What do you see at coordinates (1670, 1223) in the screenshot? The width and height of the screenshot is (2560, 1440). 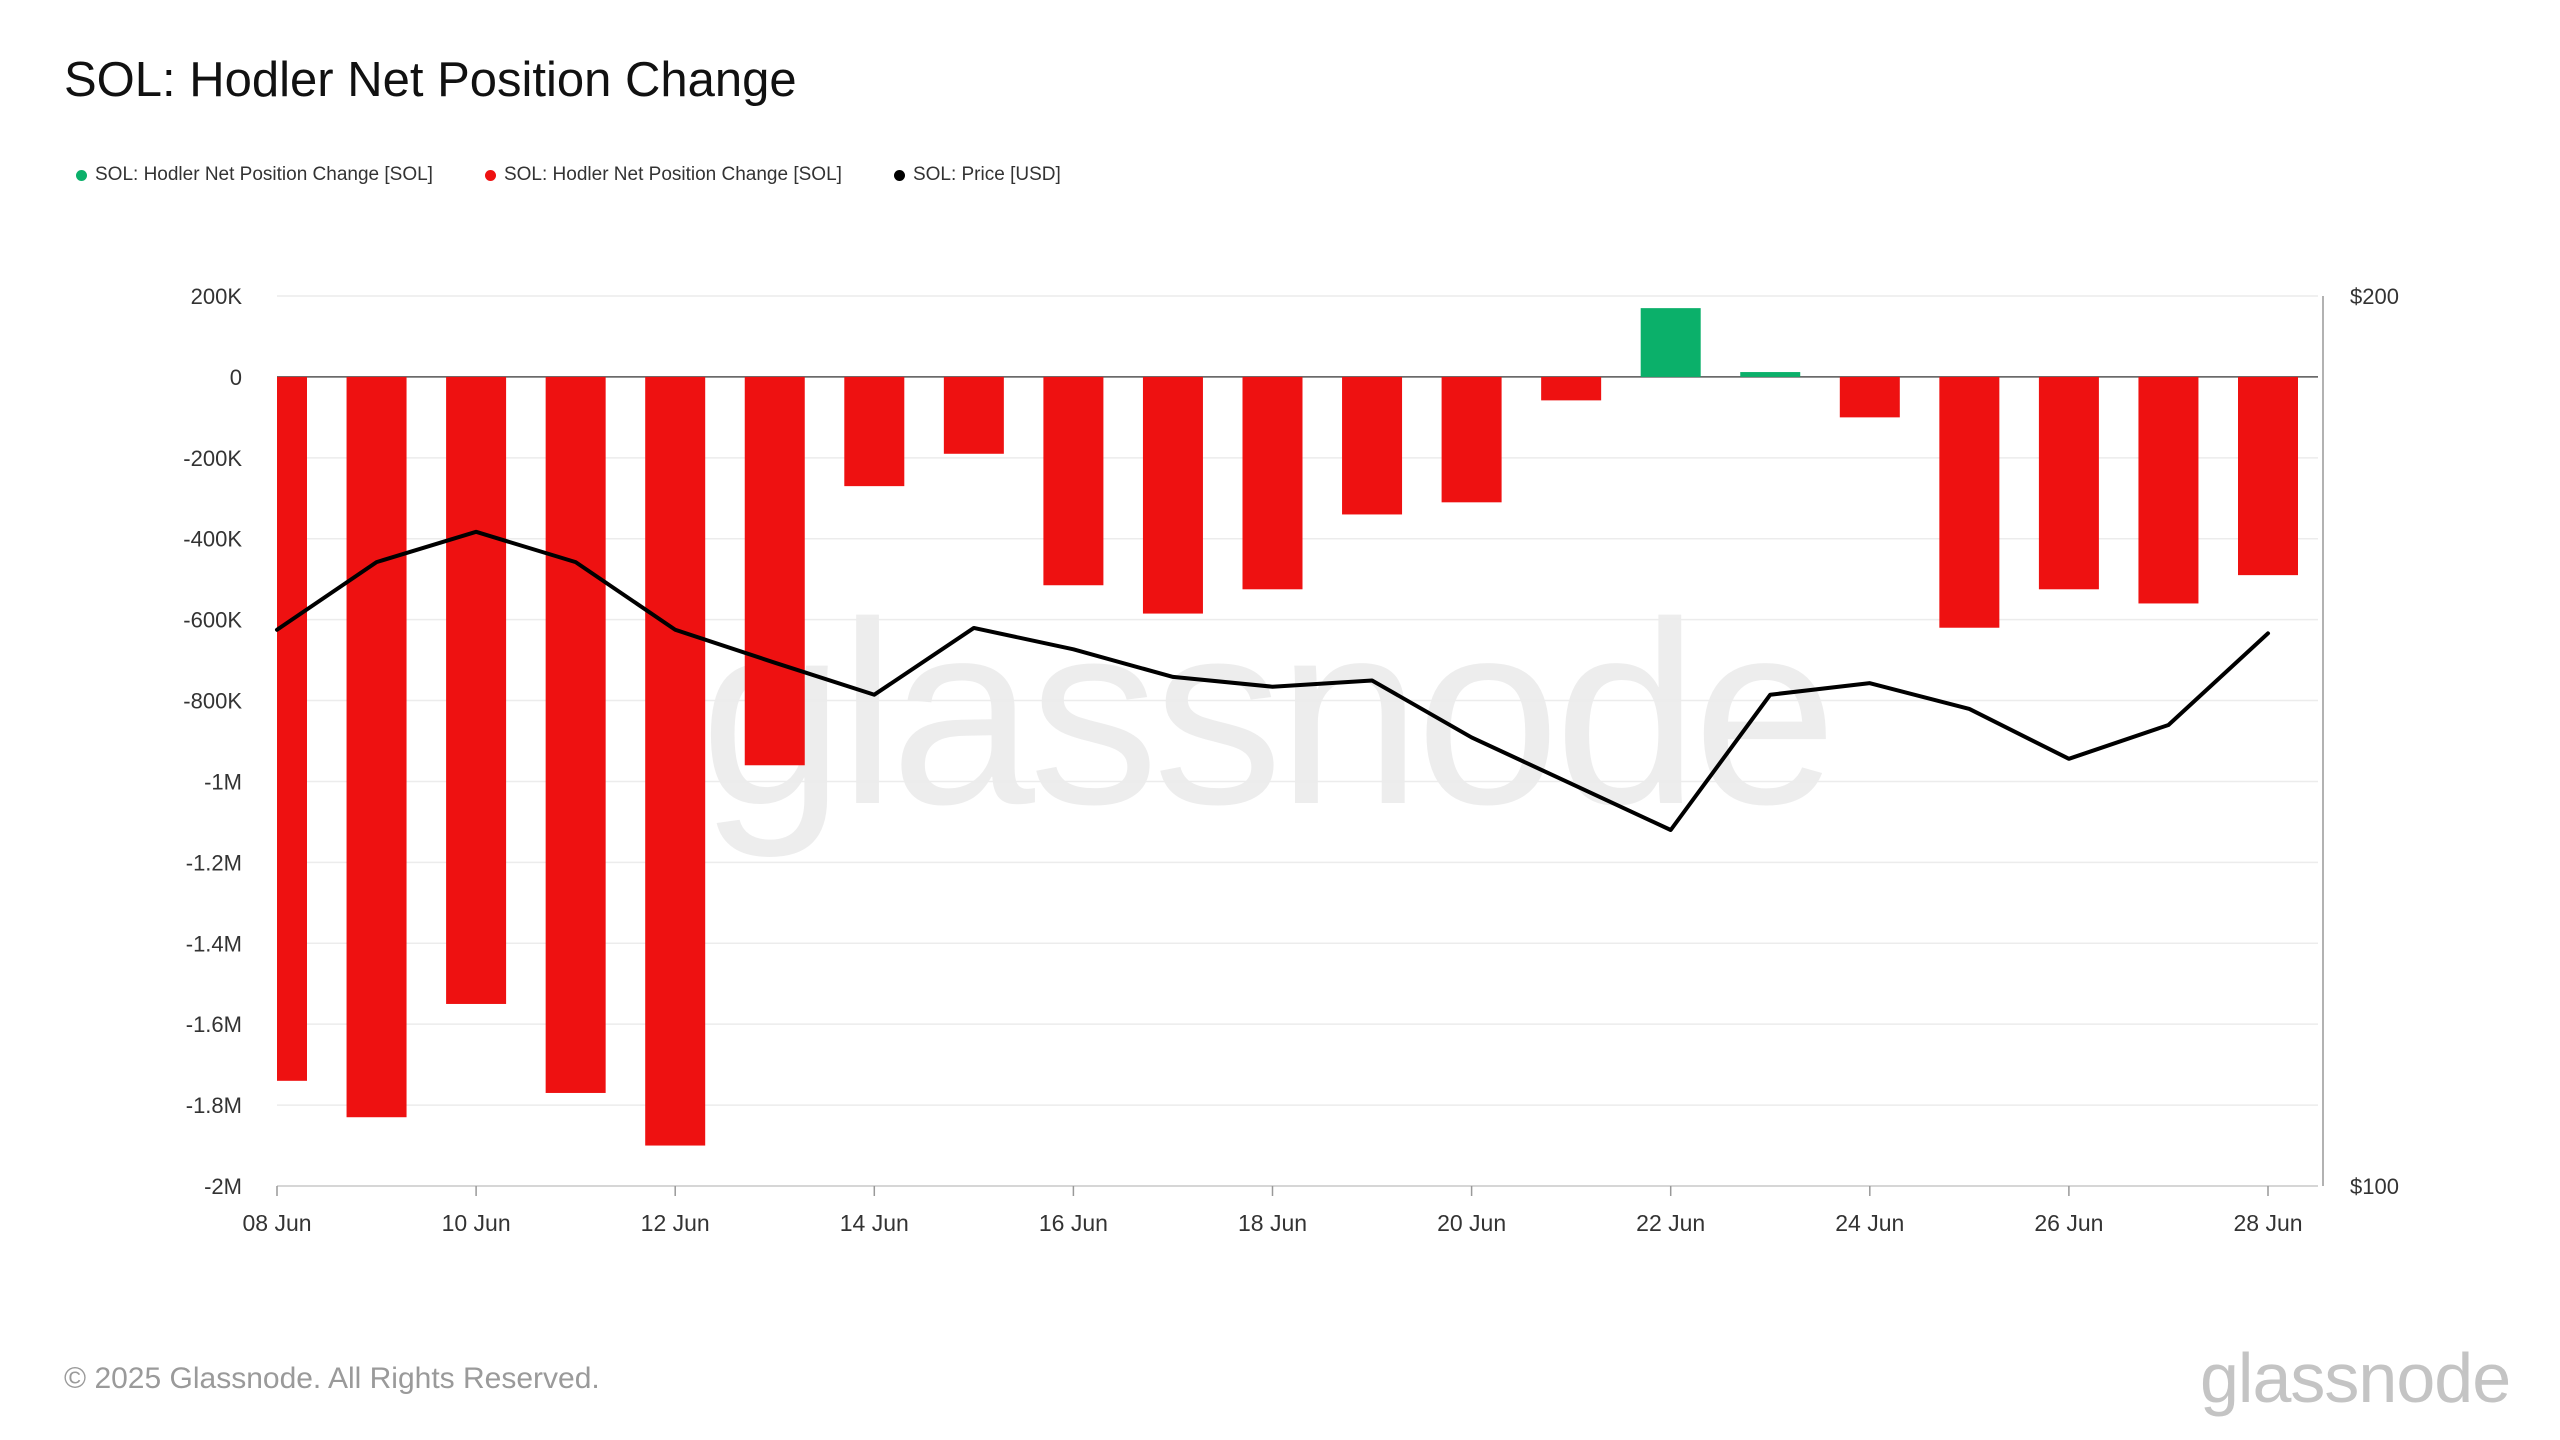 I see `x-tick-label: 22 Jun` at bounding box center [1670, 1223].